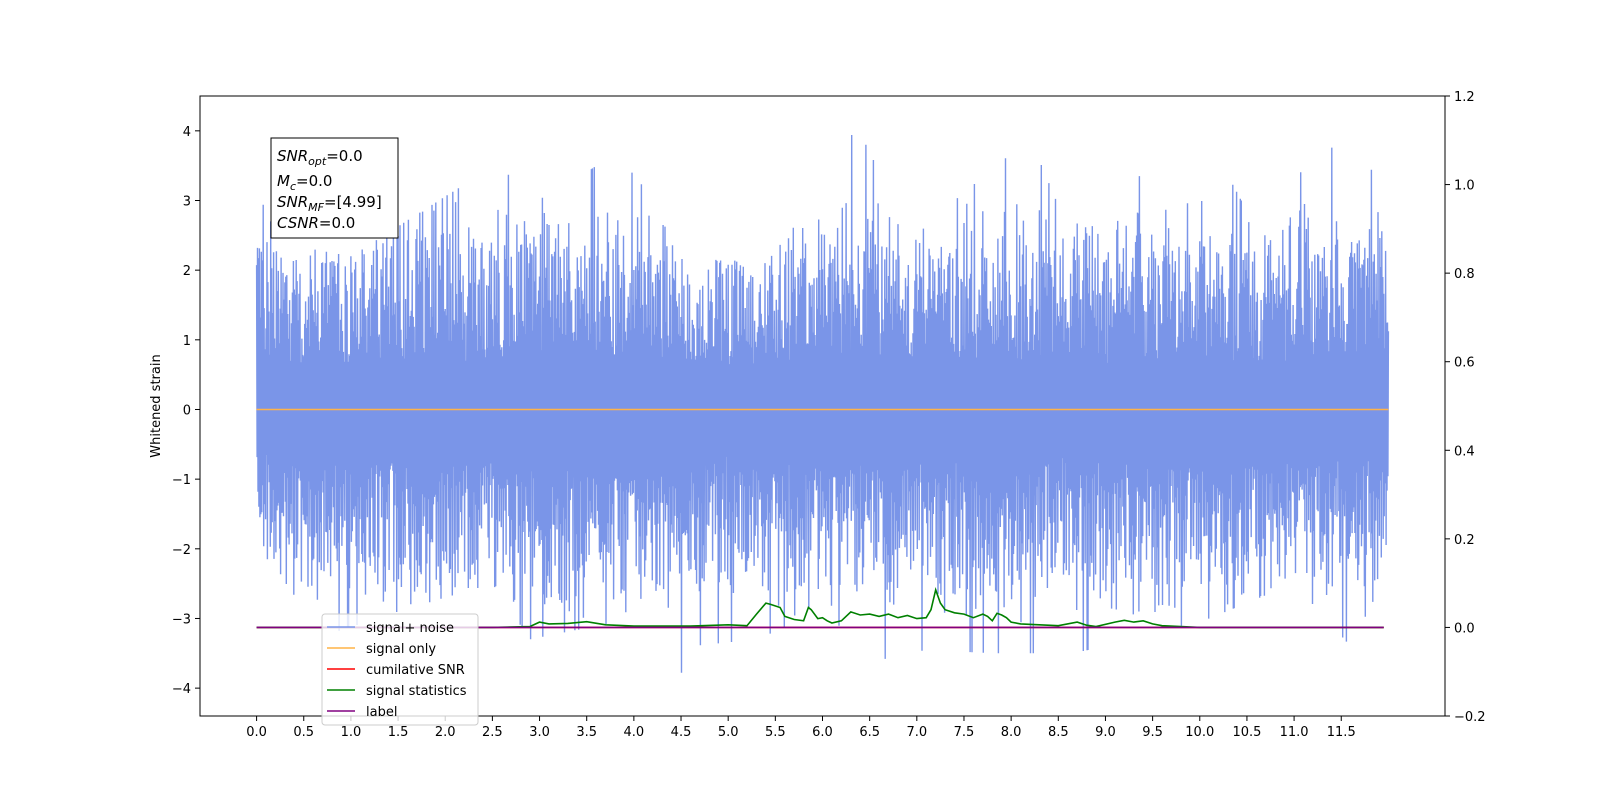  I want to click on y2-tick-label: 0.2, so click(1464, 540).